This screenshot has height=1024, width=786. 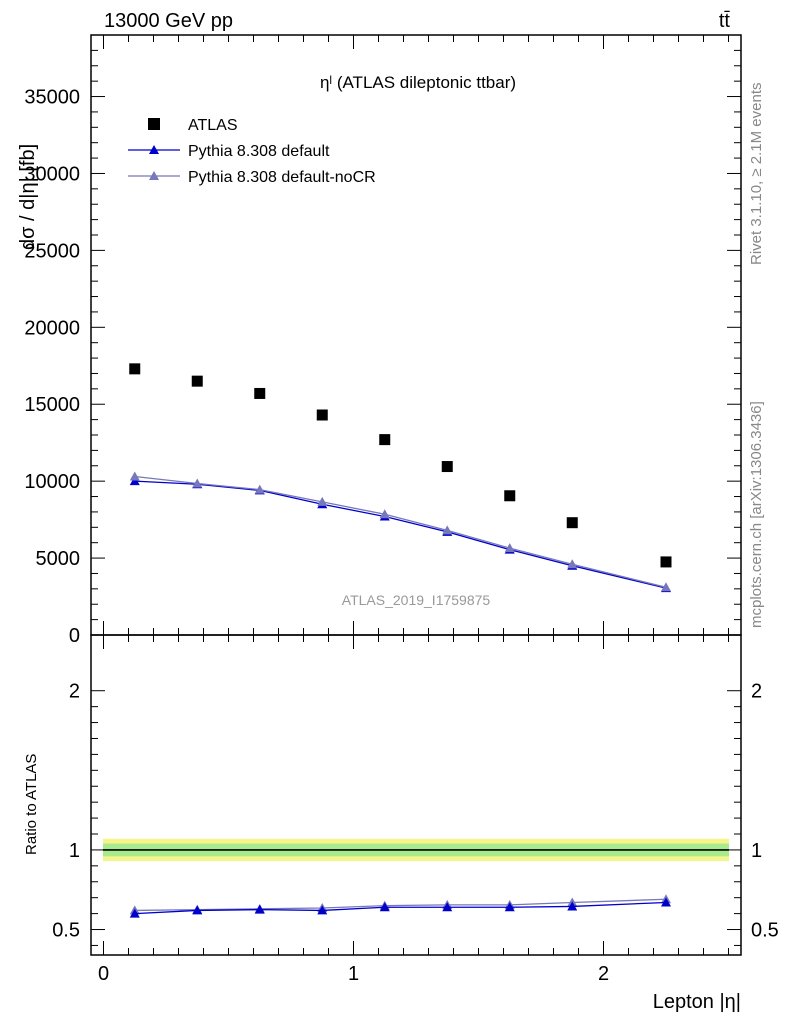 I want to click on legend-label-2: Pythia 8.308 default-noCR, so click(x=282, y=177).